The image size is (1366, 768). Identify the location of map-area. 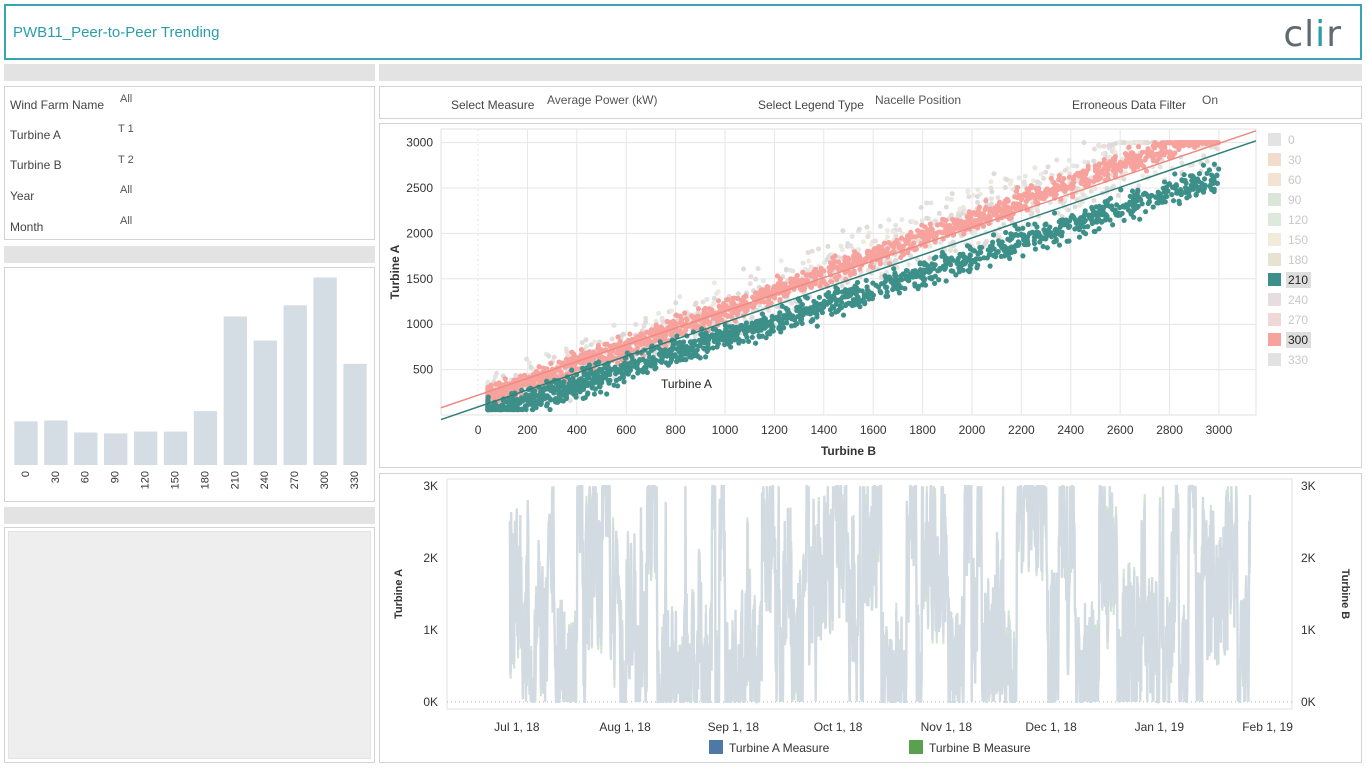
(189, 645).